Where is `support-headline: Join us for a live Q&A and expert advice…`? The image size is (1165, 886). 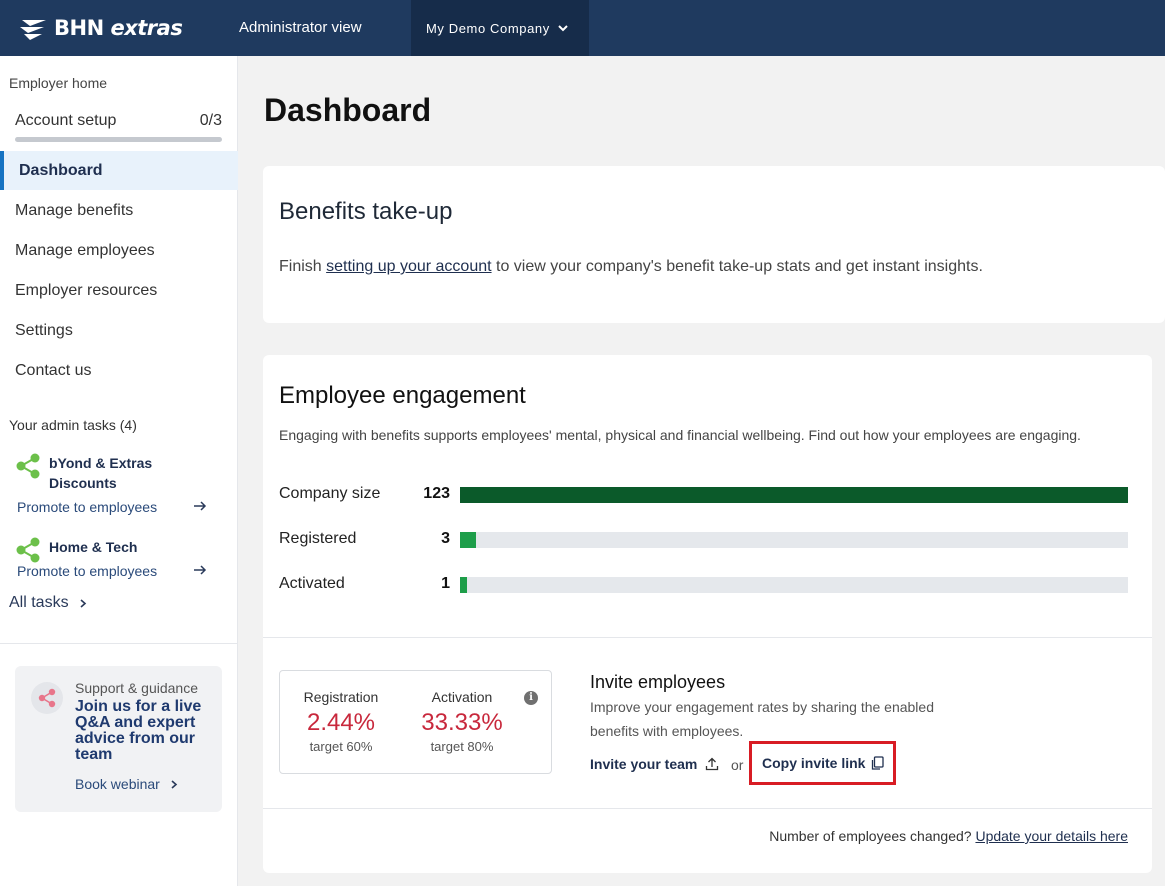 support-headline: Join us for a live Q&A and expert advice… is located at coordinates (138, 730).